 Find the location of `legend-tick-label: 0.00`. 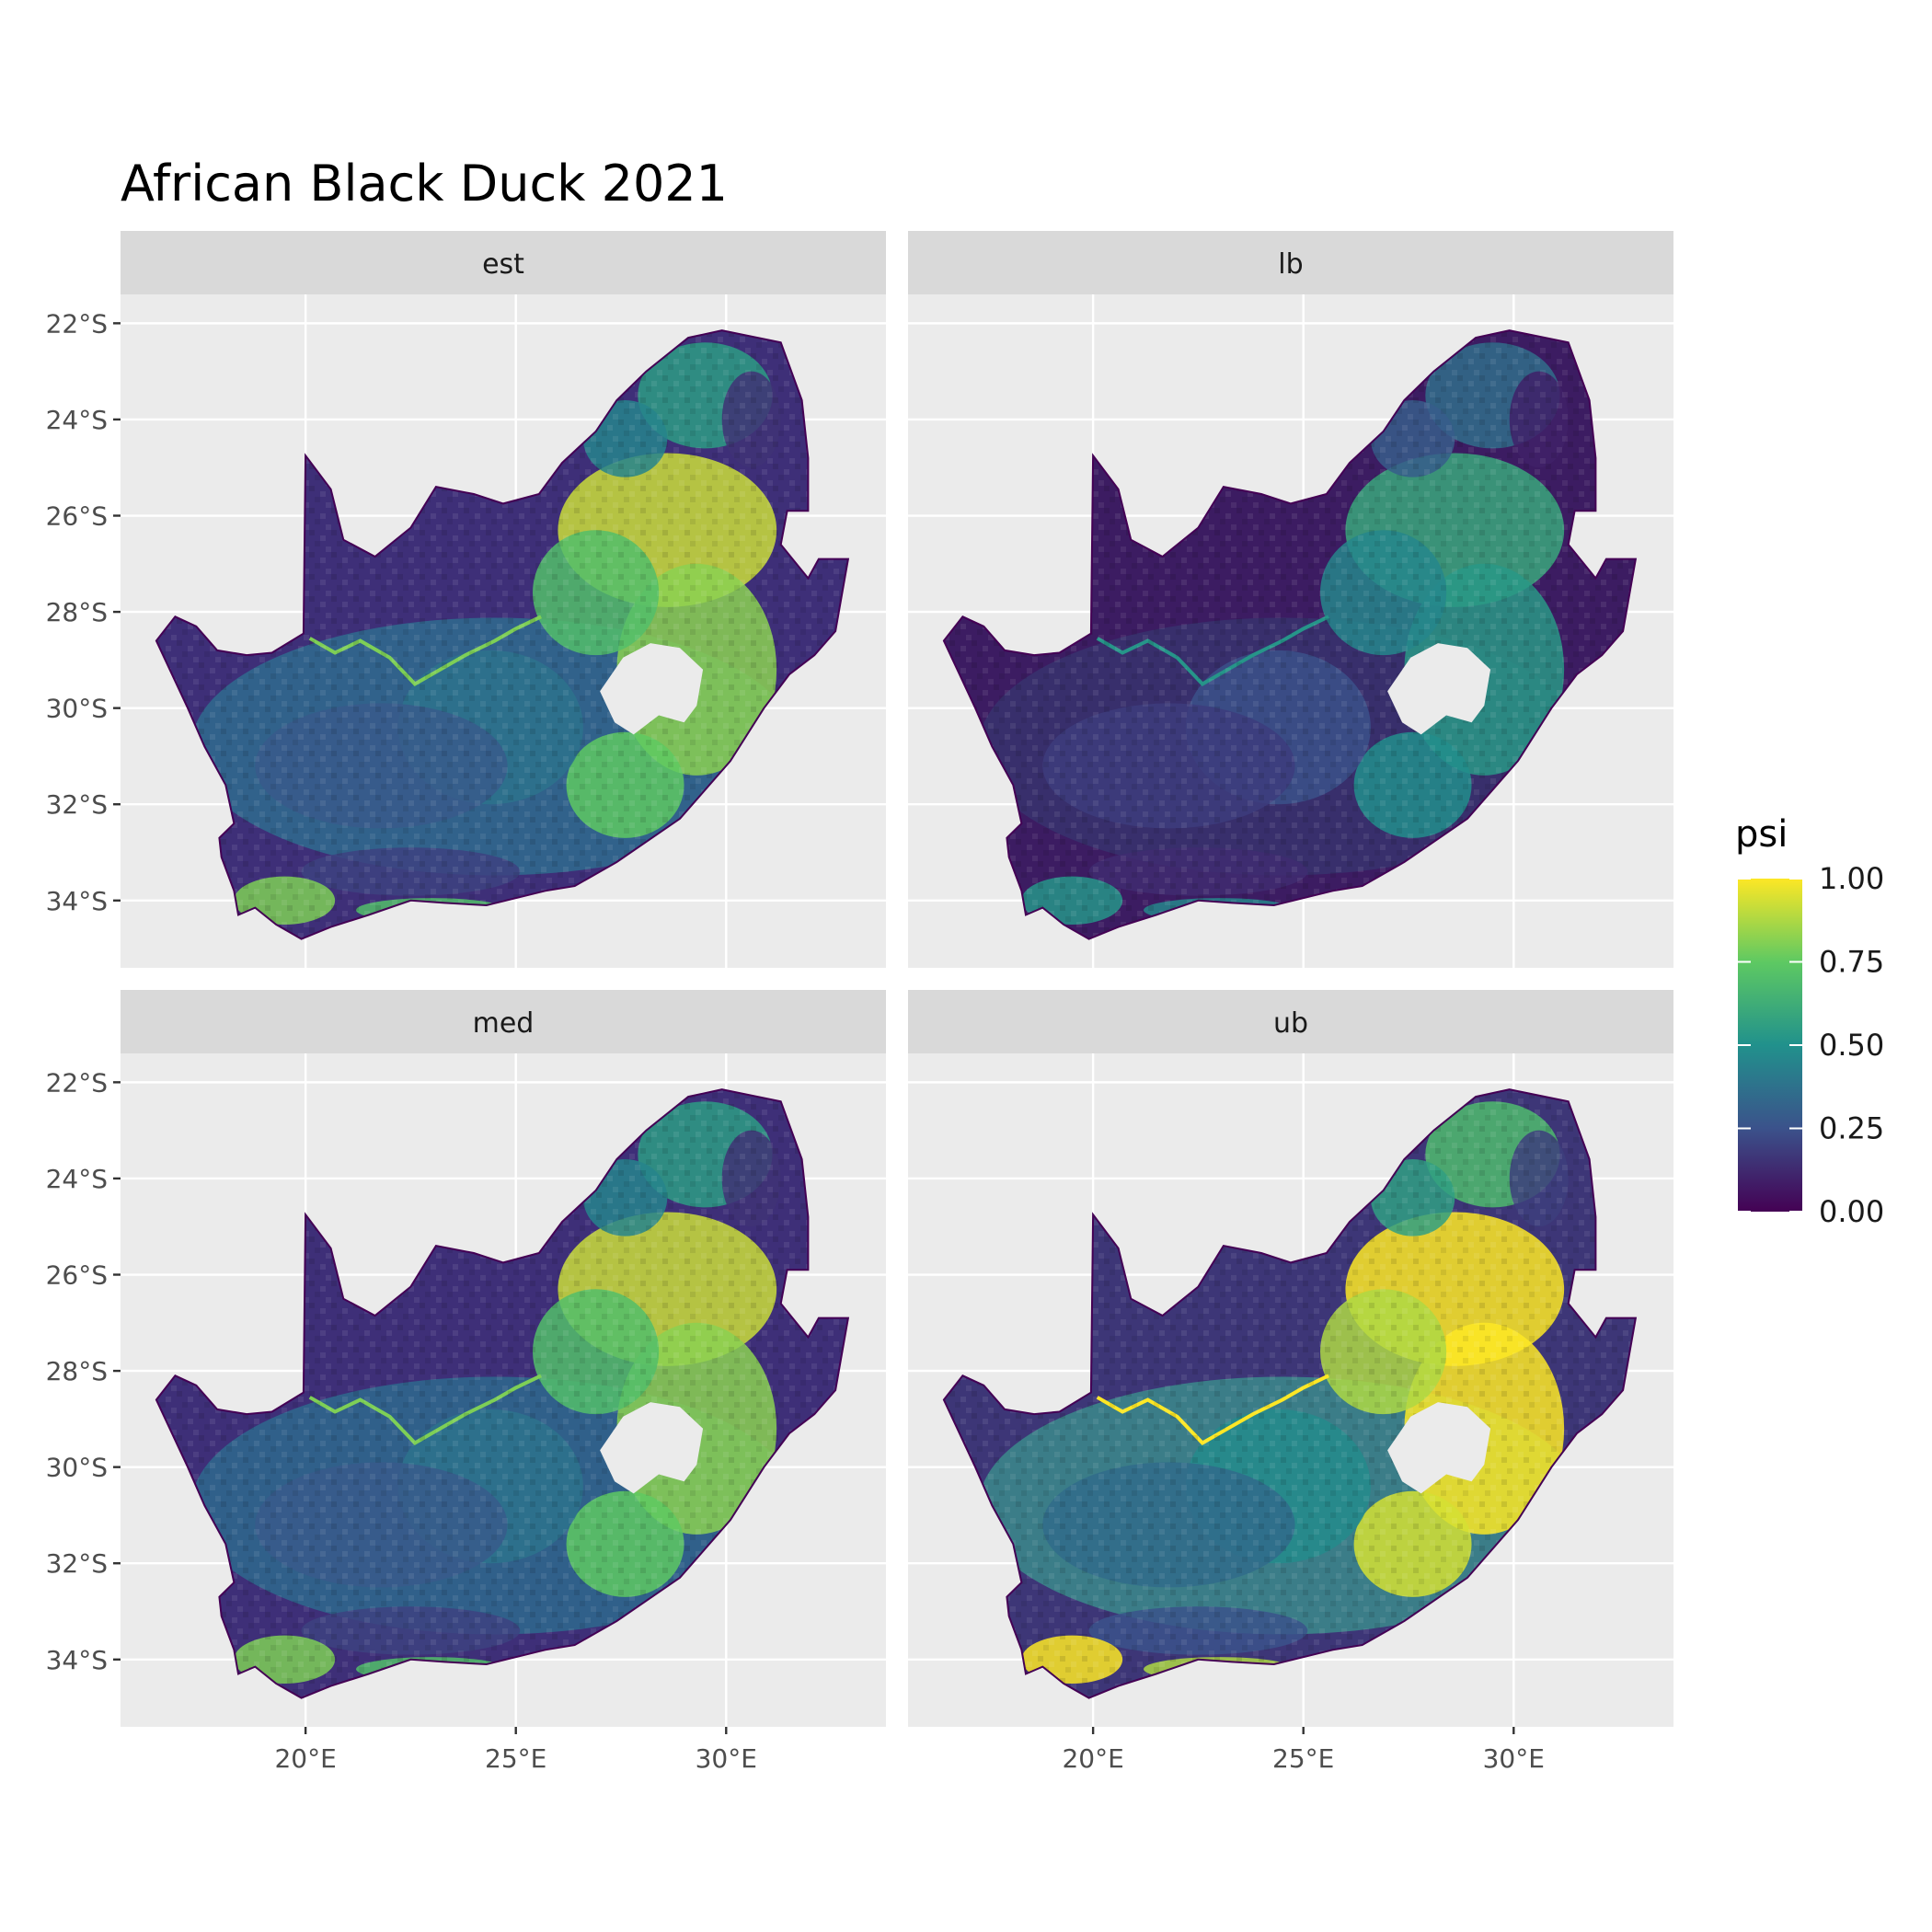

legend-tick-label: 0.00 is located at coordinates (1851, 1211).